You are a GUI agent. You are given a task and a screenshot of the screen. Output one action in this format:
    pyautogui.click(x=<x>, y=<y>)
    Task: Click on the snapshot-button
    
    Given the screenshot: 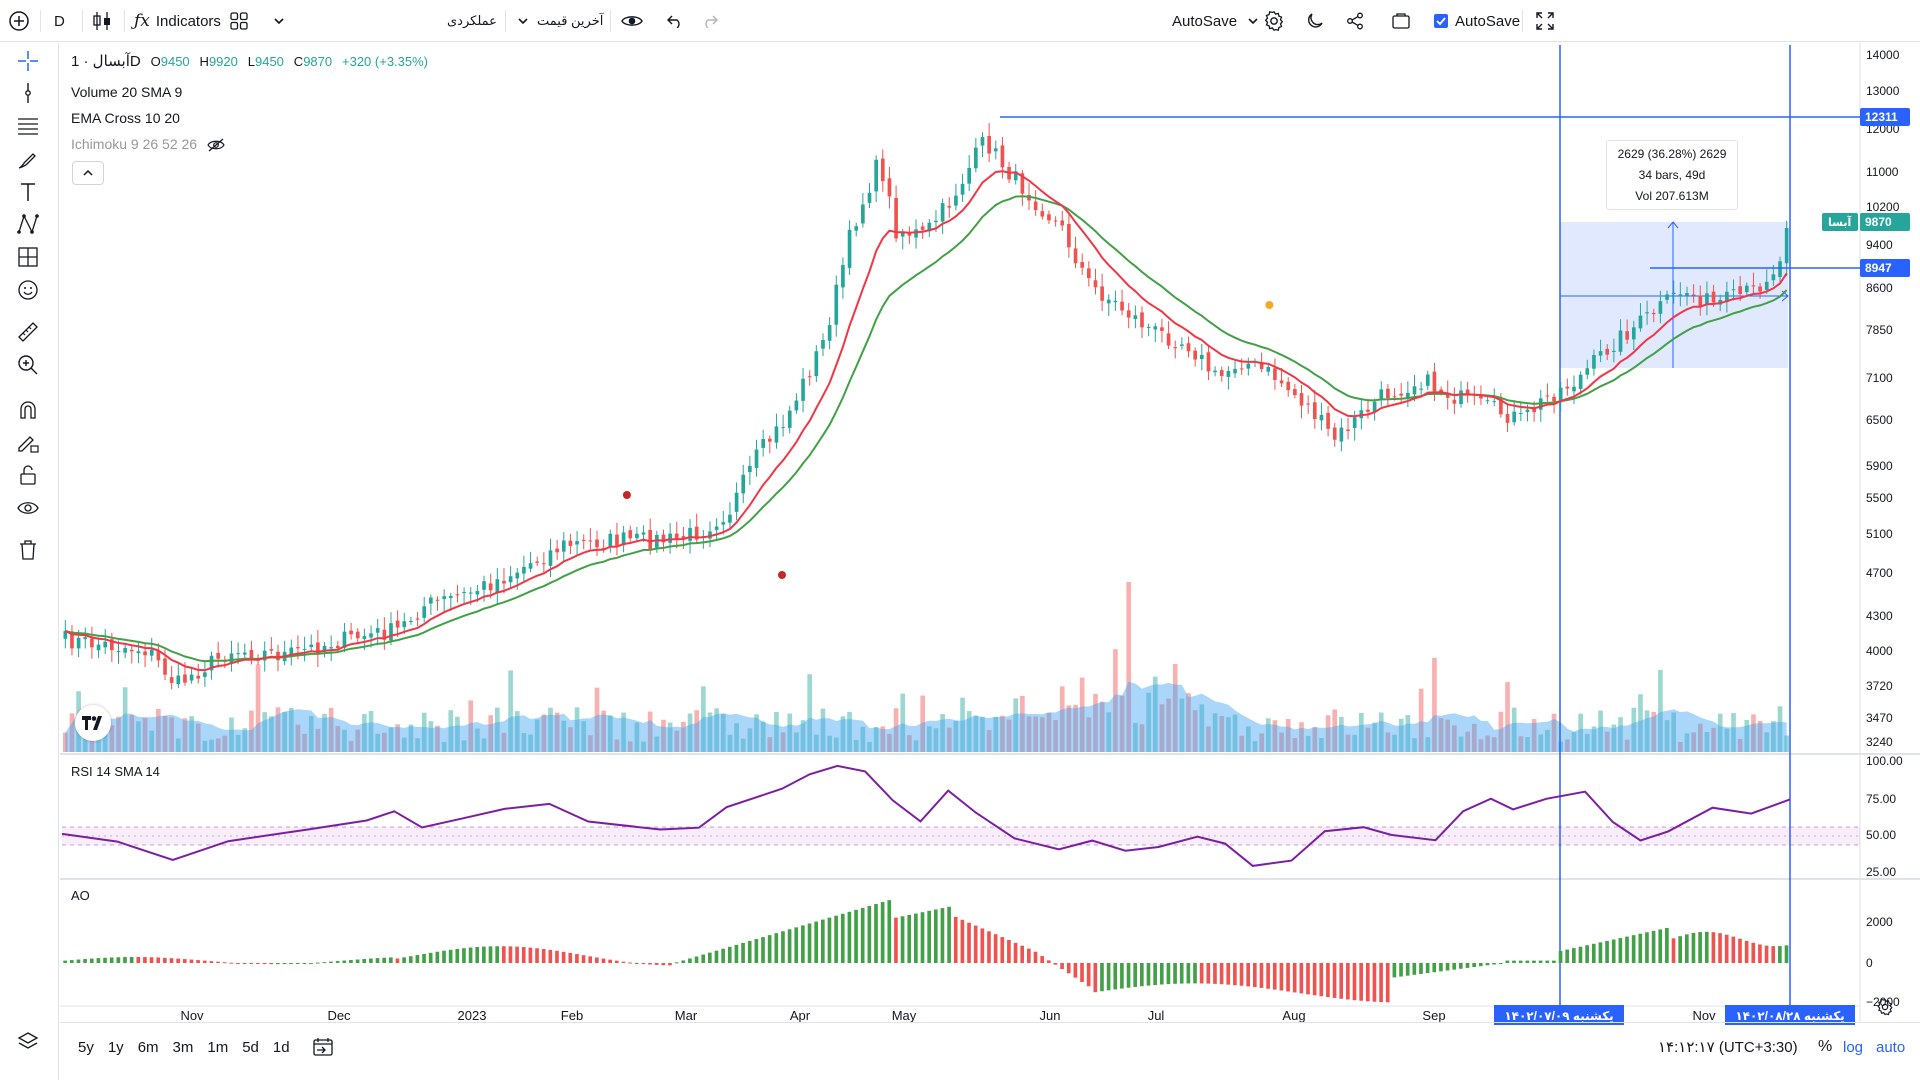 What is the action you would take?
    pyautogui.click(x=1401, y=21)
    